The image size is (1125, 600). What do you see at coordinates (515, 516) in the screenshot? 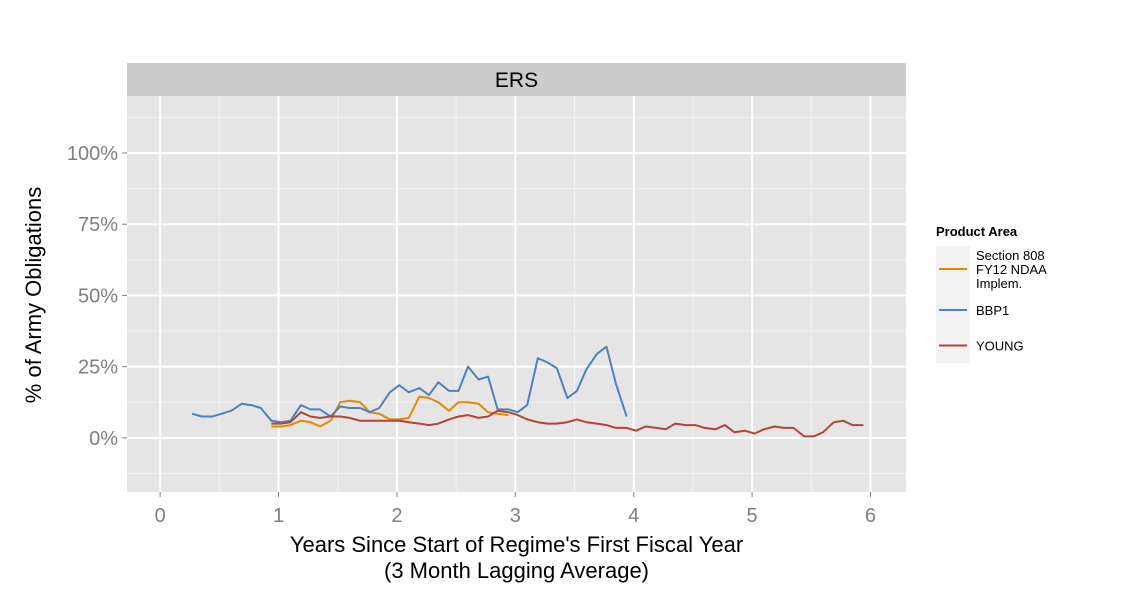
I see `x-tick-label: 3` at bounding box center [515, 516].